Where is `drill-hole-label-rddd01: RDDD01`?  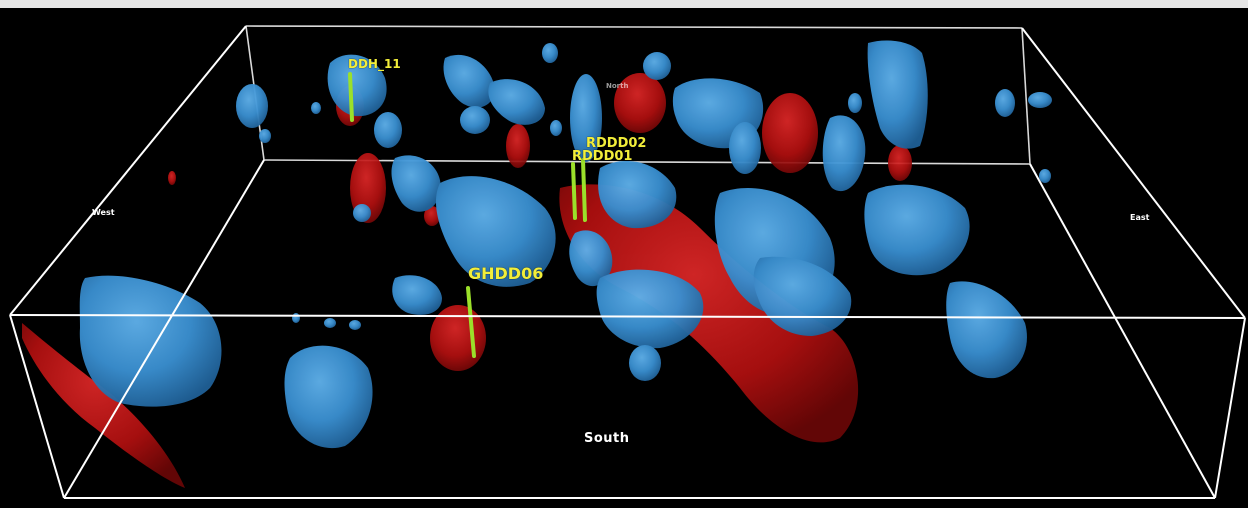
drill-hole-label-rddd01: RDDD01 is located at coordinates (602, 156).